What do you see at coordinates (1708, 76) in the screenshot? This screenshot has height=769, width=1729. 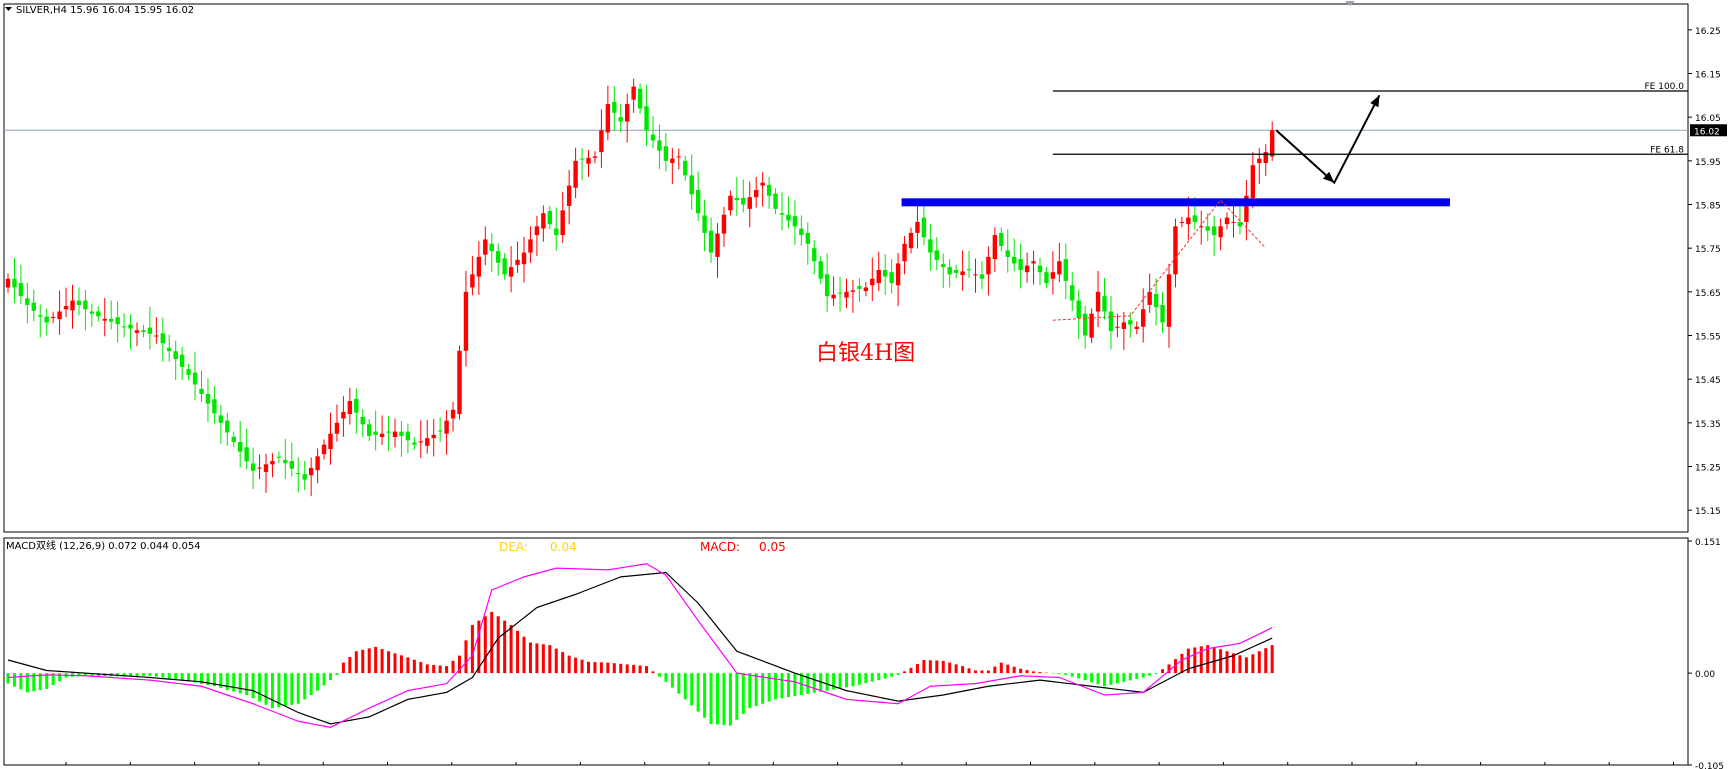 I see `price-axis-label: 16.15` at bounding box center [1708, 76].